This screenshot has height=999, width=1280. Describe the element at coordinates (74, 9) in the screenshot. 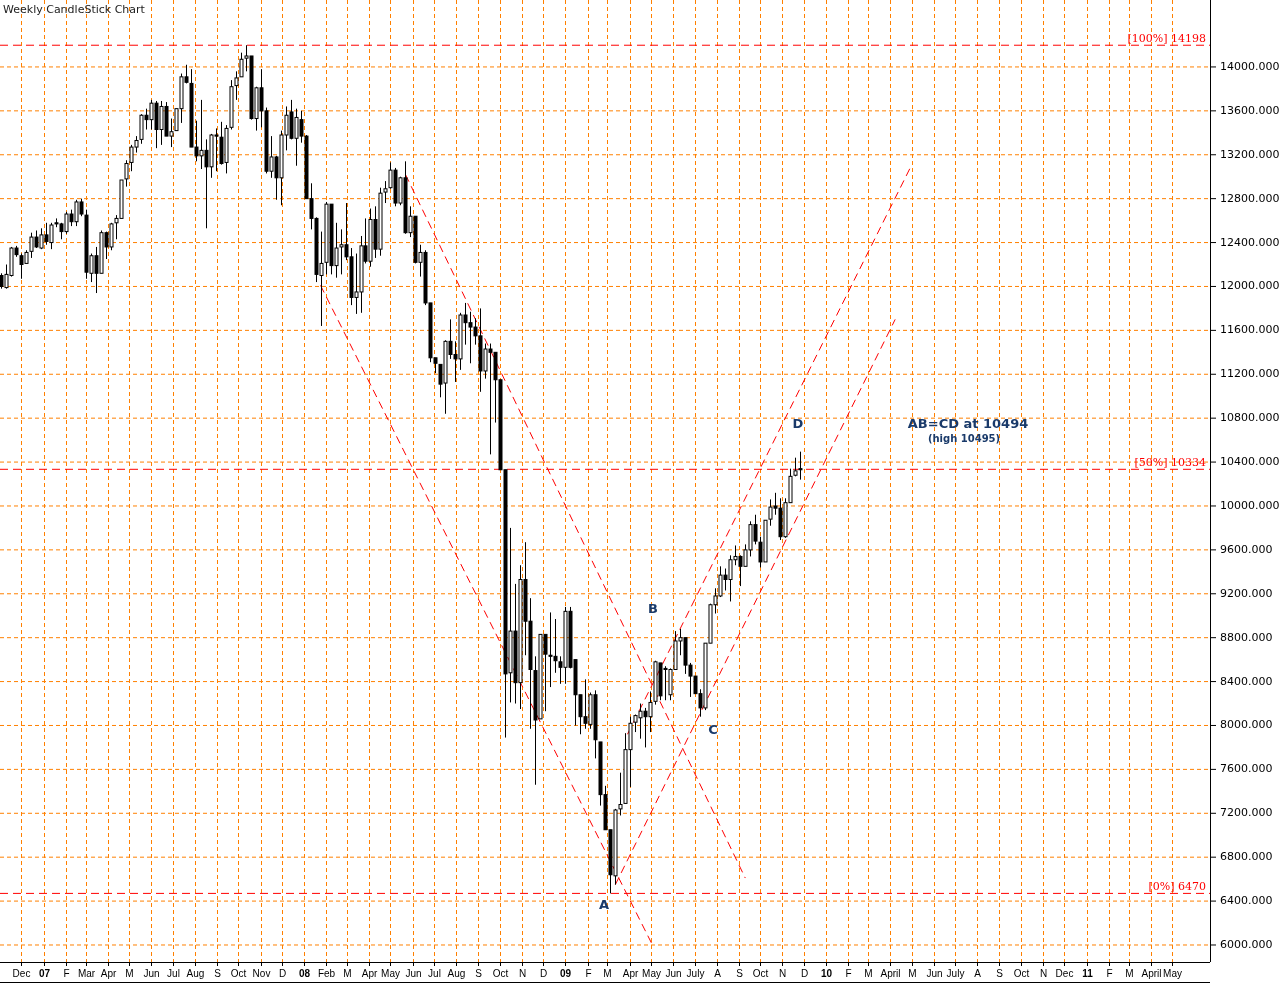

I see `chart-title: Weekly CandleStick Chart` at that location.